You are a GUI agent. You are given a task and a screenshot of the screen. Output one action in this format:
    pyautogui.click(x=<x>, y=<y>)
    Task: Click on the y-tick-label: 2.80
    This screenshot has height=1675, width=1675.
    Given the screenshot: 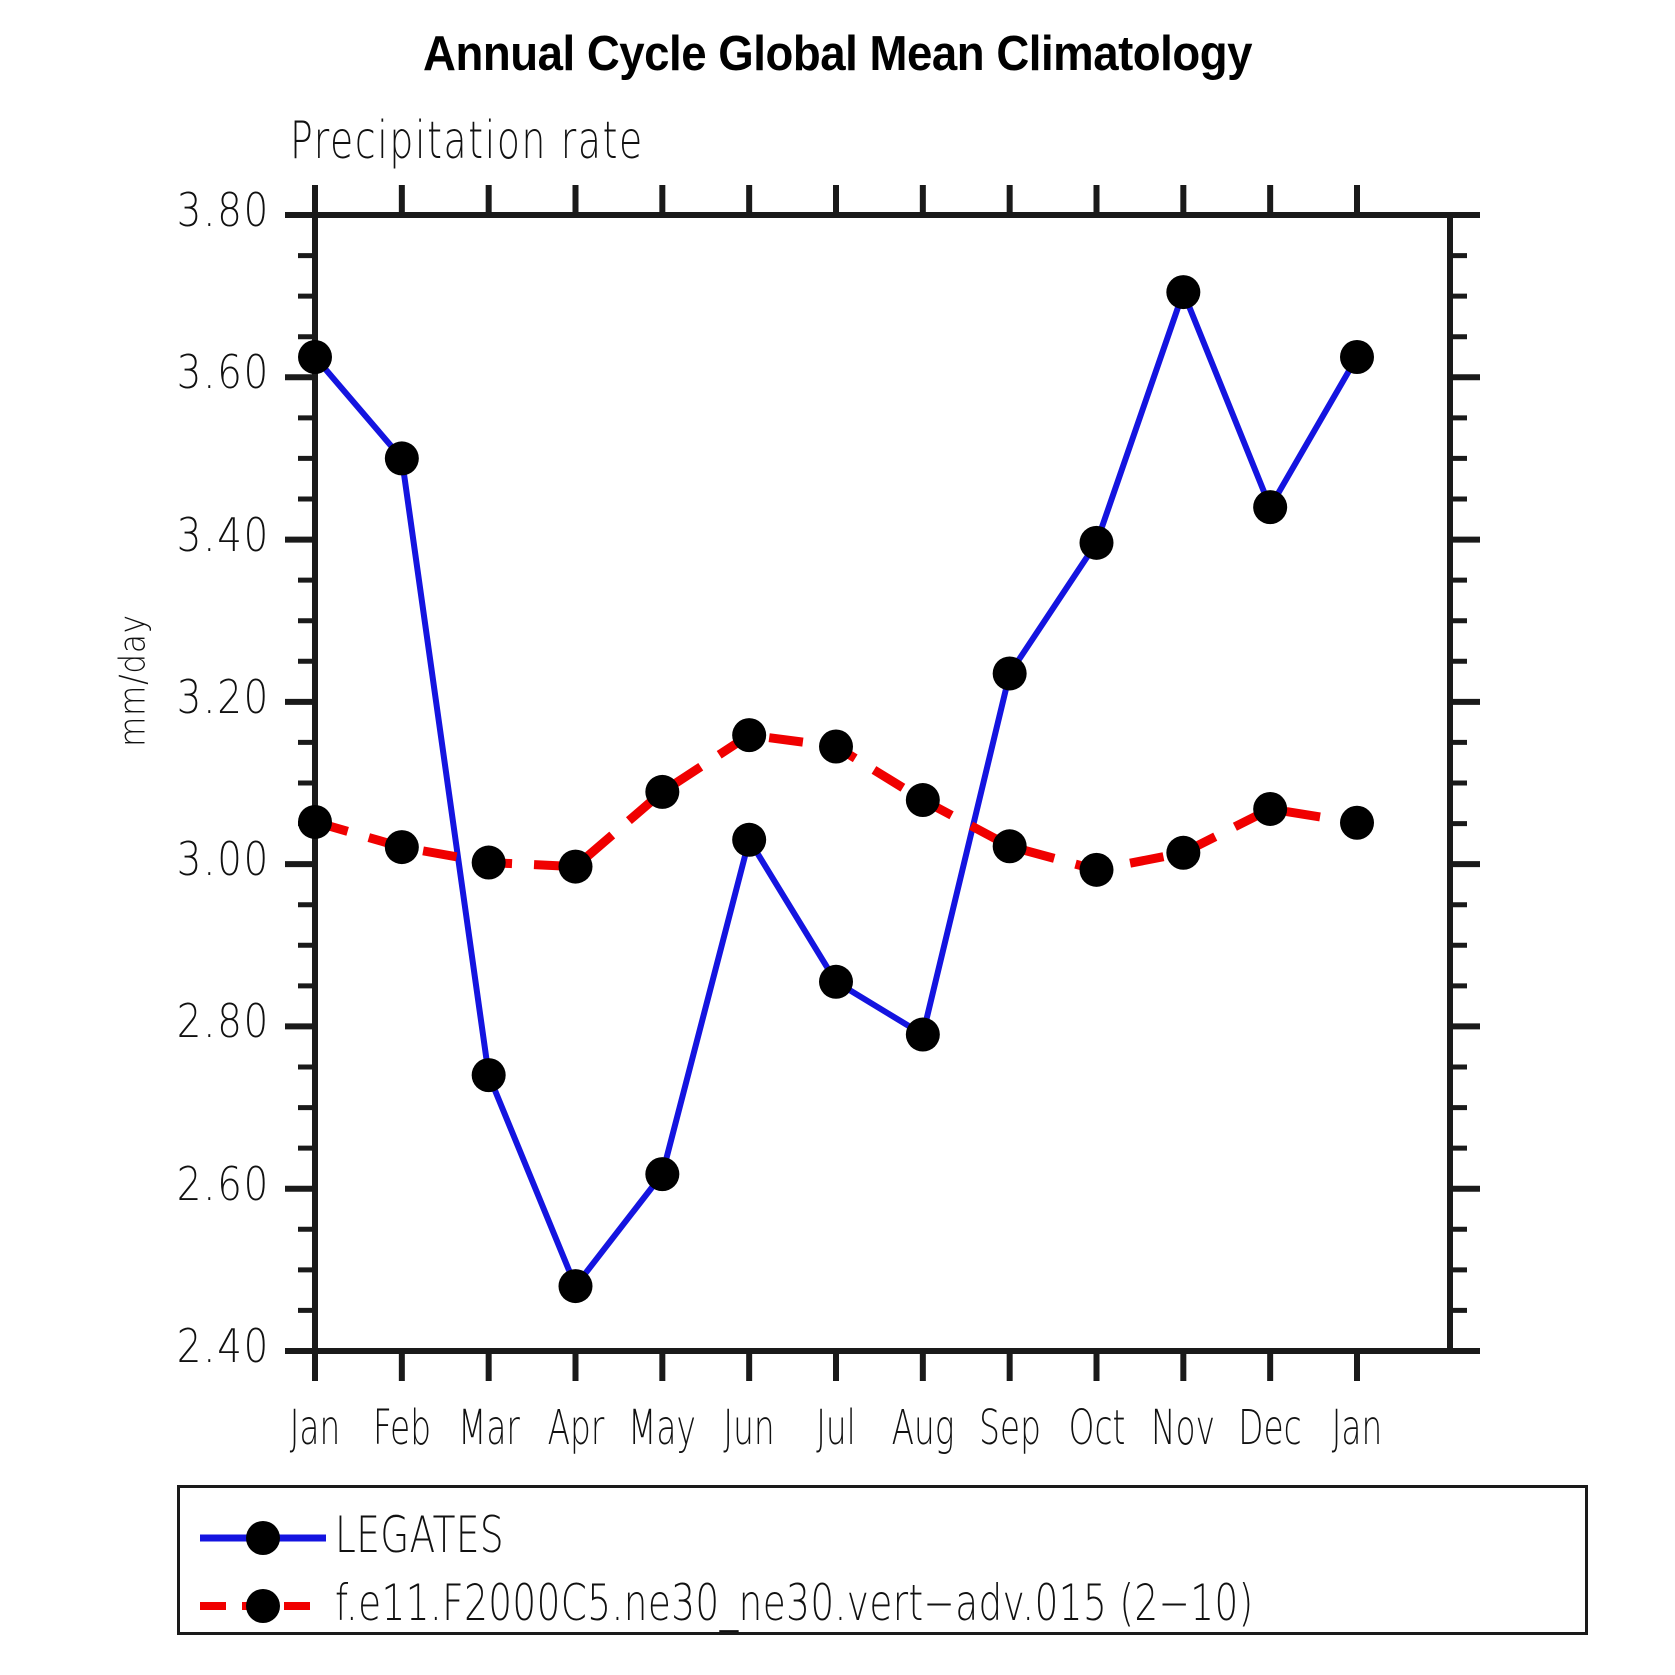 What is the action you would take?
    pyautogui.click(x=223, y=1021)
    